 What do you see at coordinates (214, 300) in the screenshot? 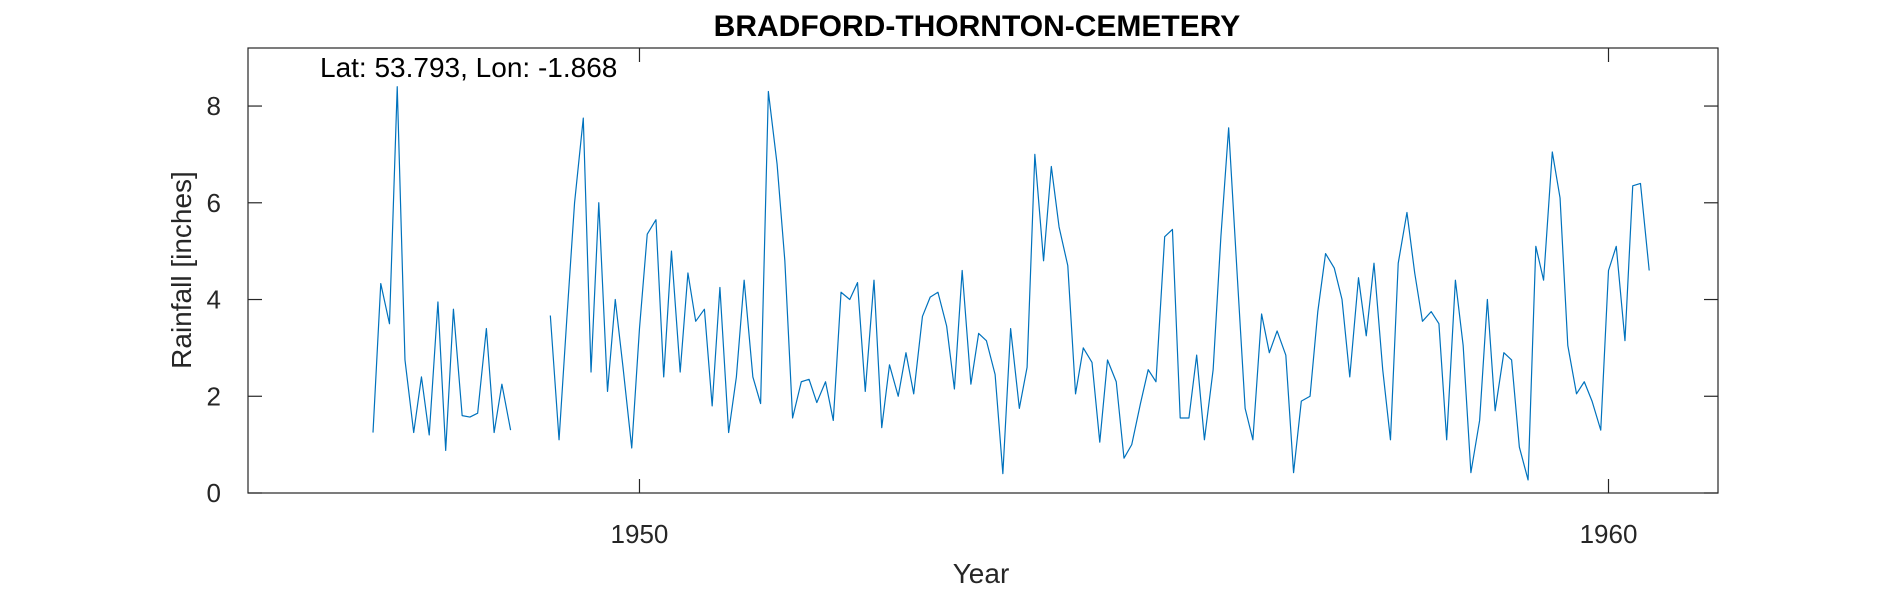
I see `y-tick-label: 4` at bounding box center [214, 300].